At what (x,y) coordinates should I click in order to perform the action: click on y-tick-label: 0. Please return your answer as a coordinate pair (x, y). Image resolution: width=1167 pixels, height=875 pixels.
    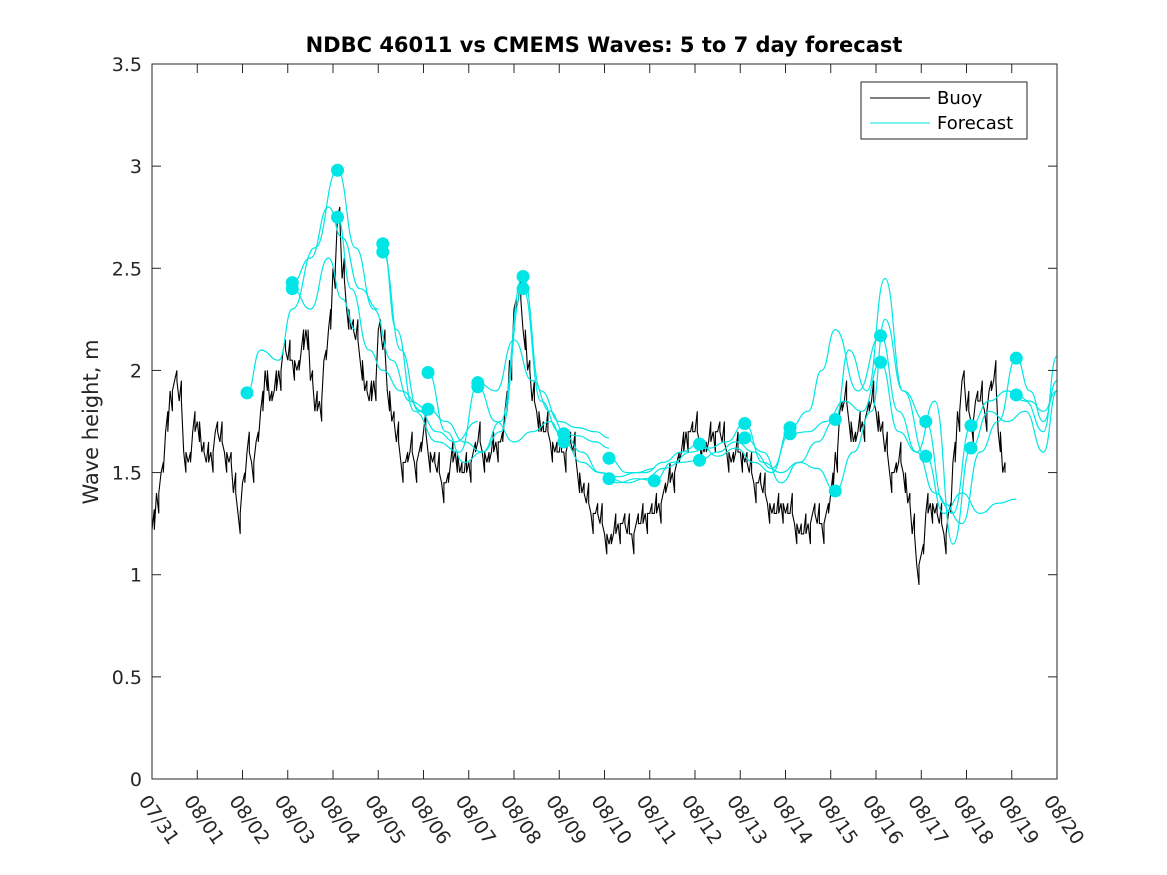
    Looking at the image, I should click on (136, 780).